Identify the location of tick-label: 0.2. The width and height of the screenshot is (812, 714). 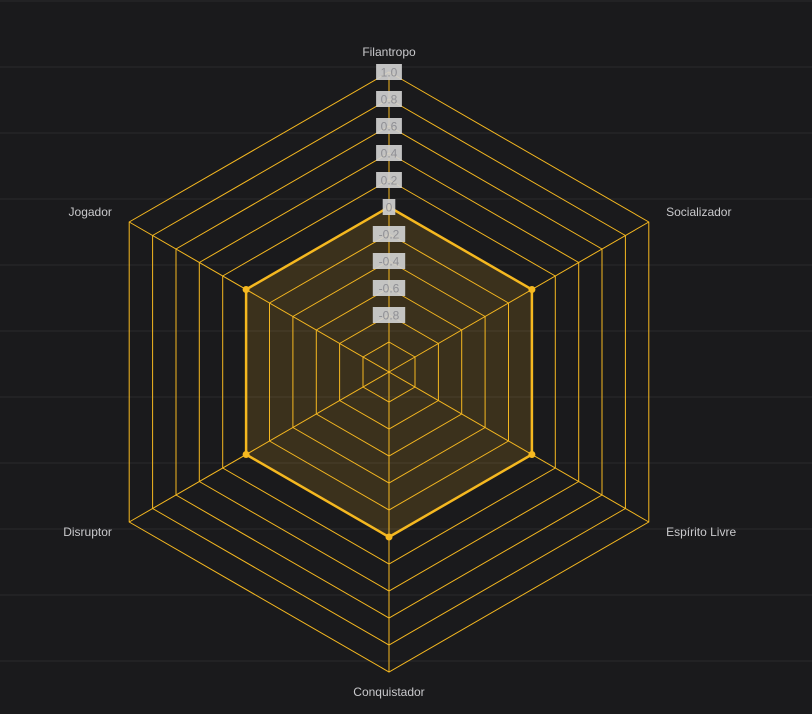
(389, 181).